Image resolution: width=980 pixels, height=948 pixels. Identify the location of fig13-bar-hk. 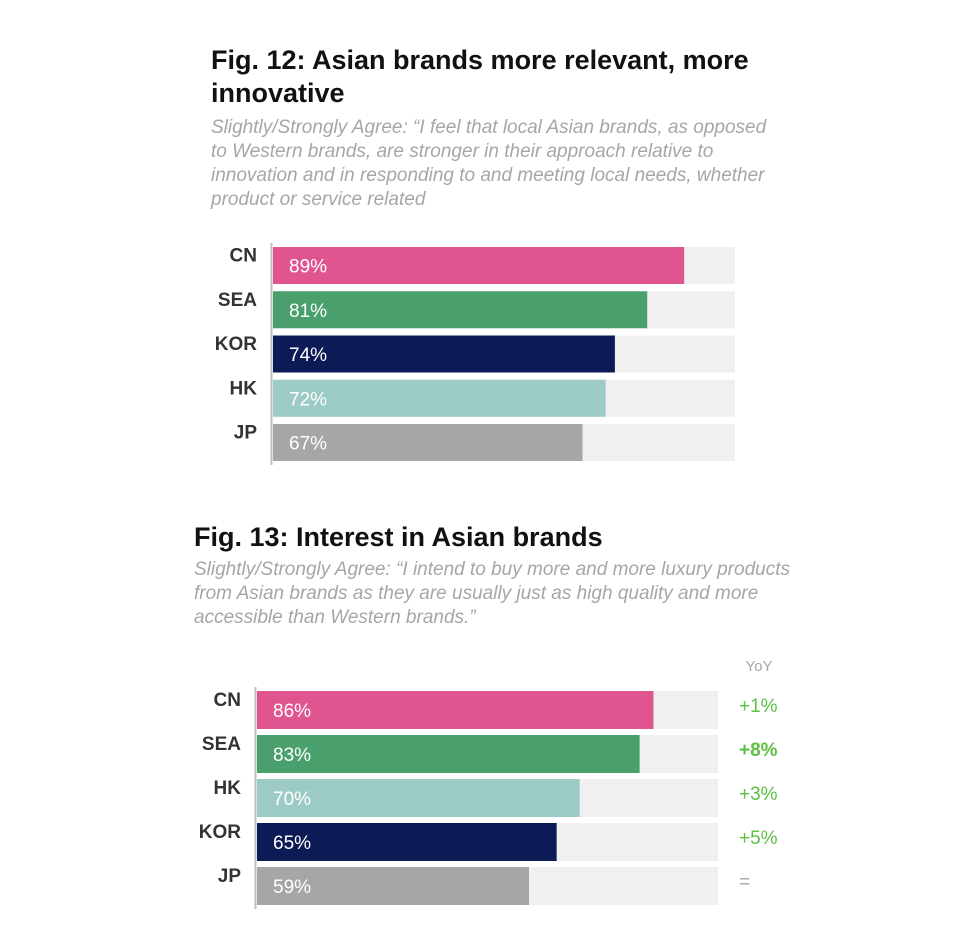
(418, 798).